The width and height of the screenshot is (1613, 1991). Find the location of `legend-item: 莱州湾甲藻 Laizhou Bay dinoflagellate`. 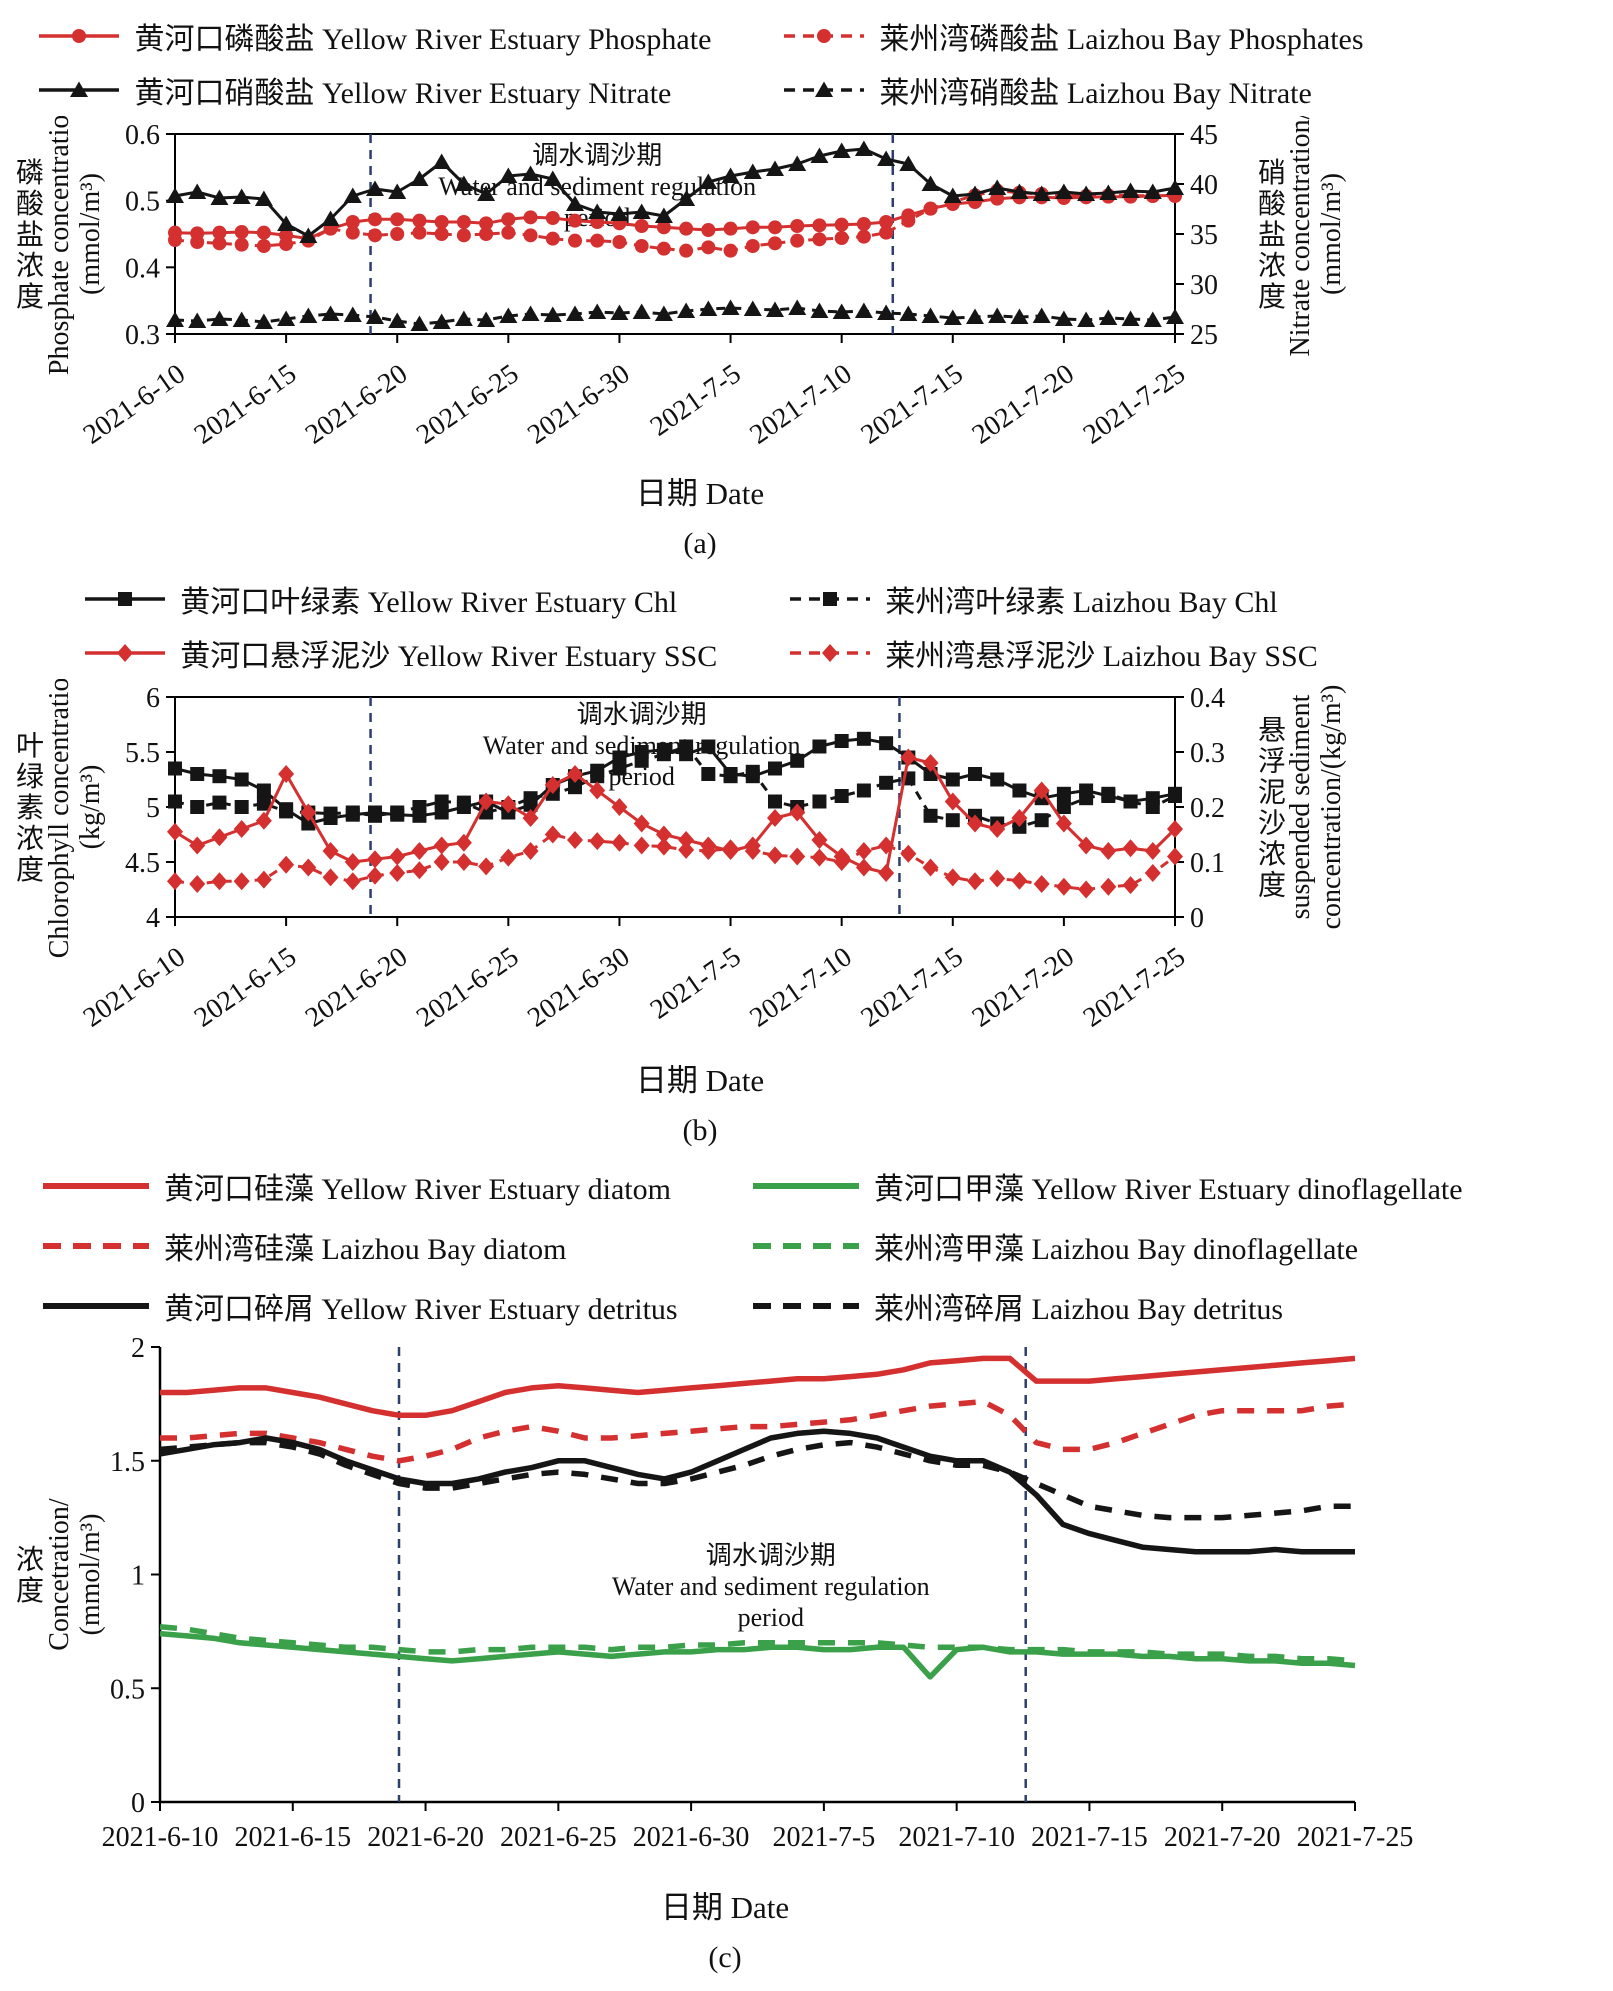

legend-item: 莱州湾甲藻 Laizhou Bay dinoflagellate is located at coordinates (1106, 1246).